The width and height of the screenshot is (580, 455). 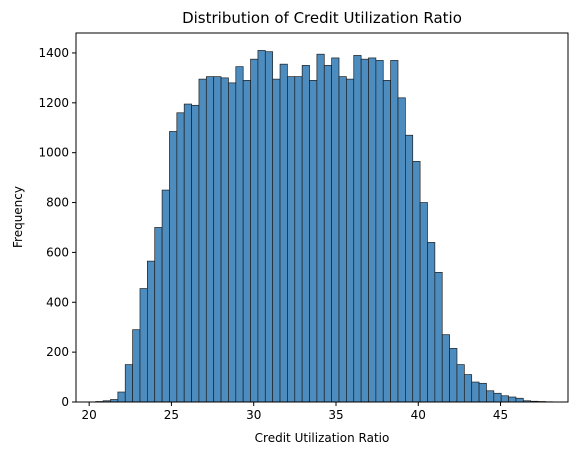 I want to click on y-tick-label: 0, so click(x=65, y=402).